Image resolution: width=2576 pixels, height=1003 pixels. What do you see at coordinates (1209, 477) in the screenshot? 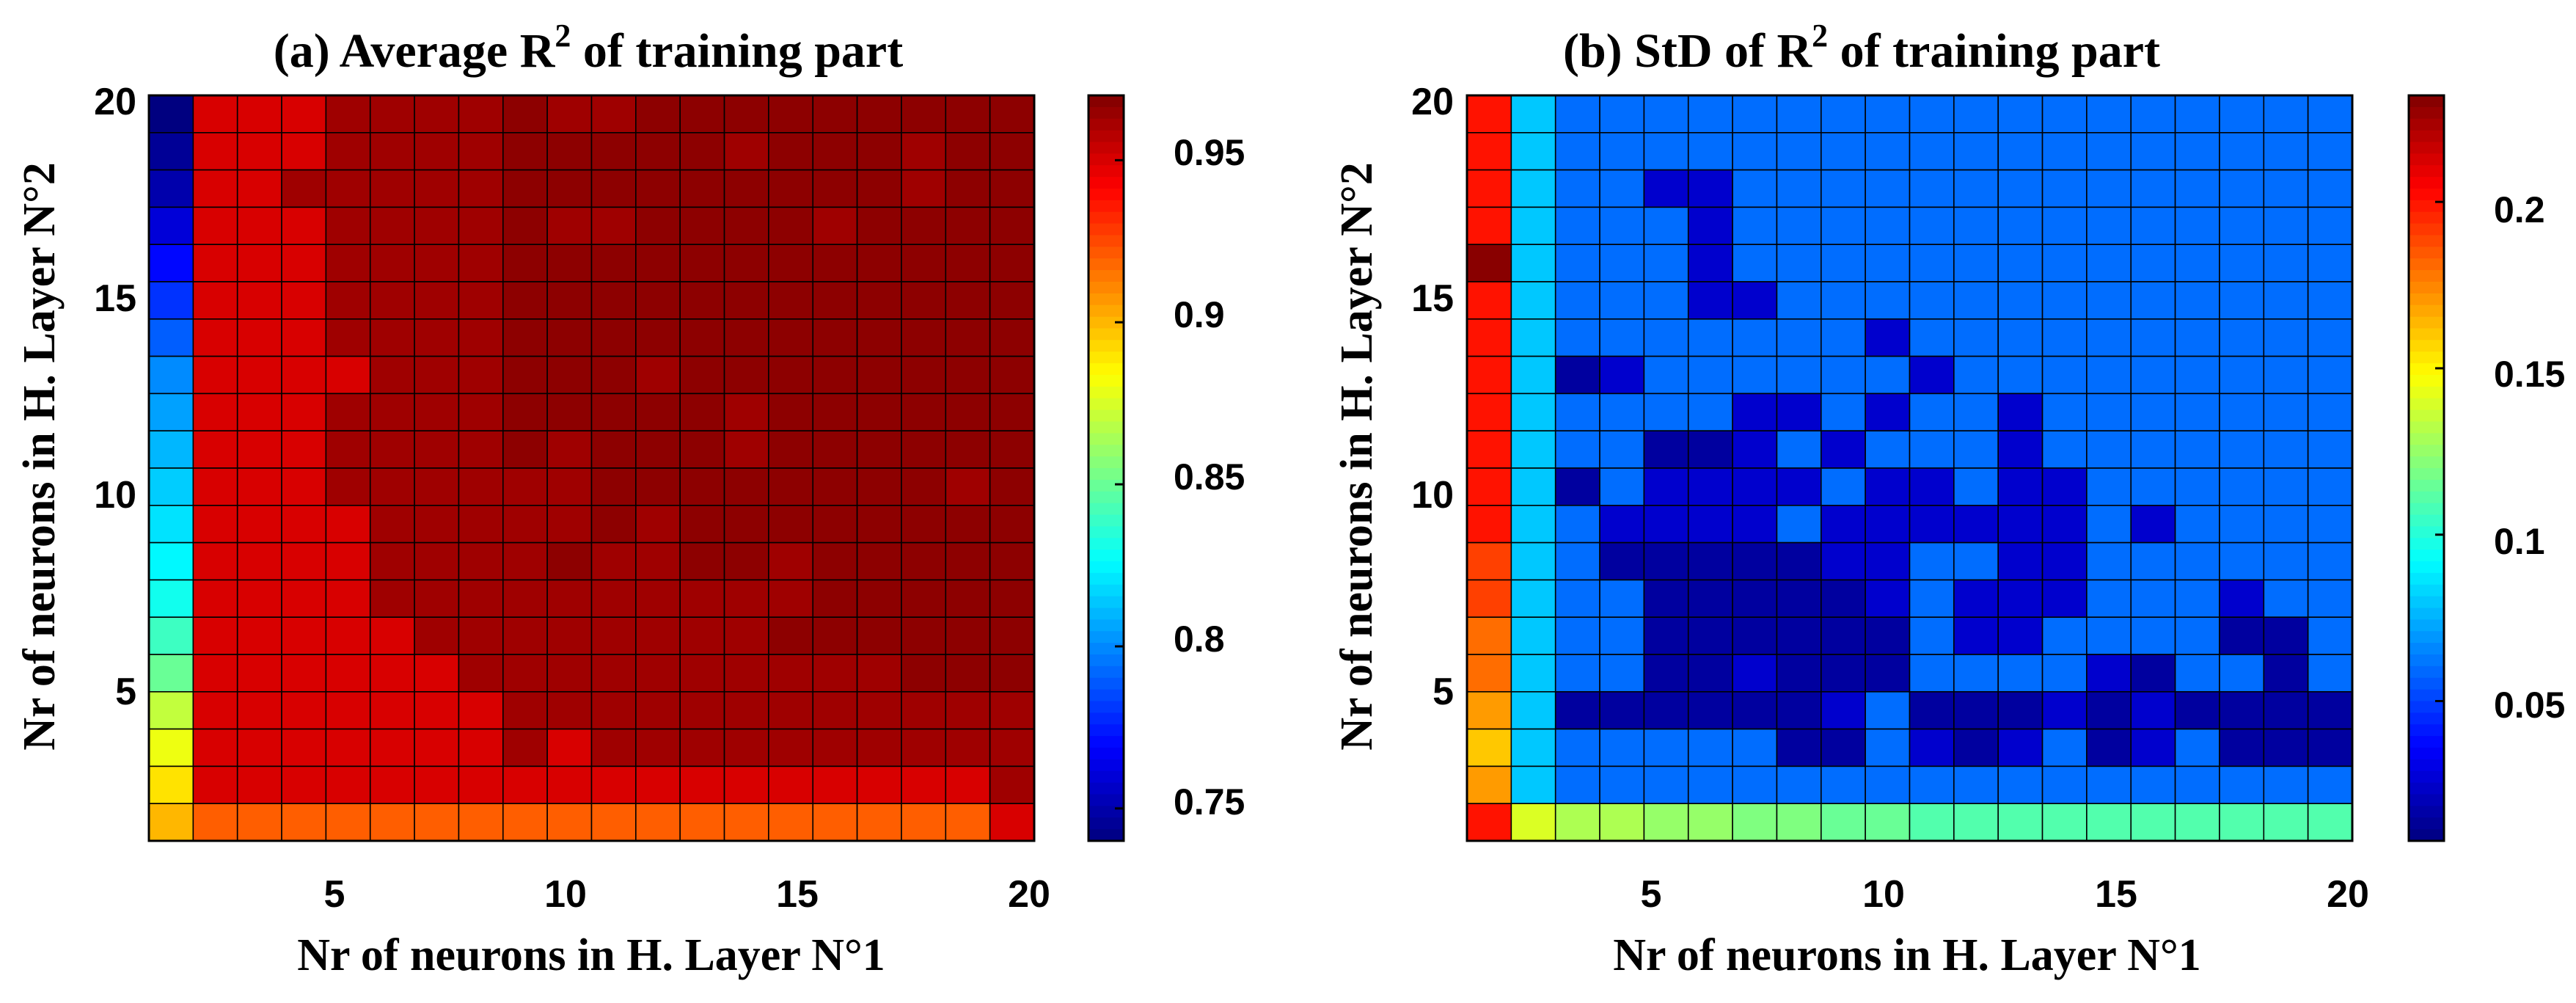
I see `panel-a-colorbar-ticks: 0.75 0.8 0.85 0.9 0.95` at bounding box center [1209, 477].